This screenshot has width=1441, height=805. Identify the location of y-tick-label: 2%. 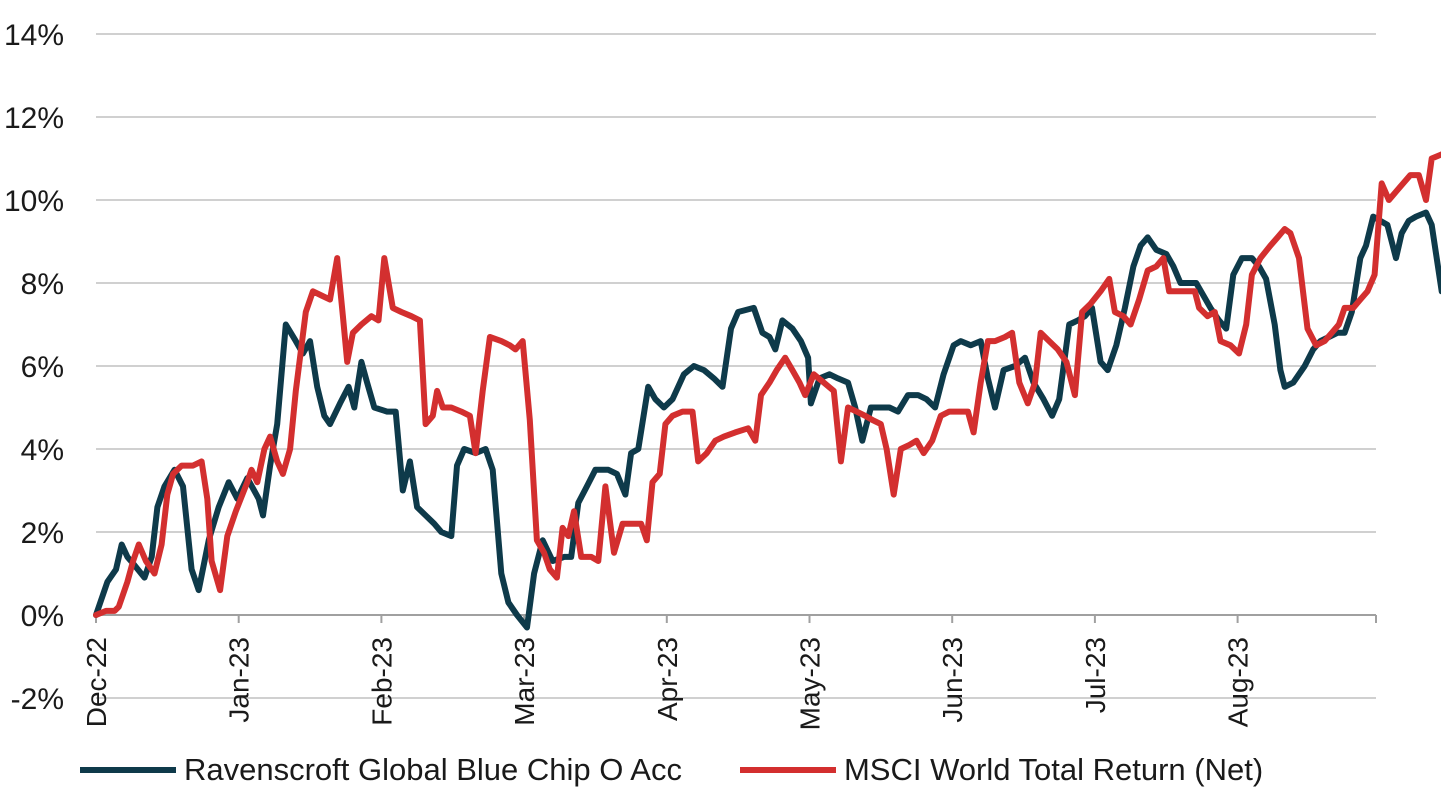
(42, 533).